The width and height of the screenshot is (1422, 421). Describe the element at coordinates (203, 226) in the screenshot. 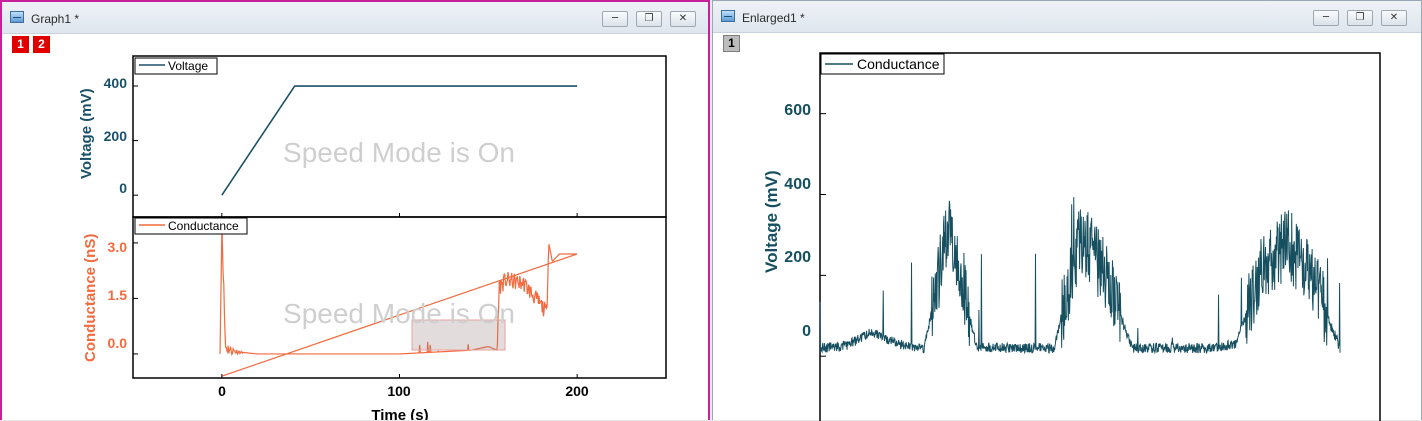

I see `conductance-legend-label: Conductance` at that location.